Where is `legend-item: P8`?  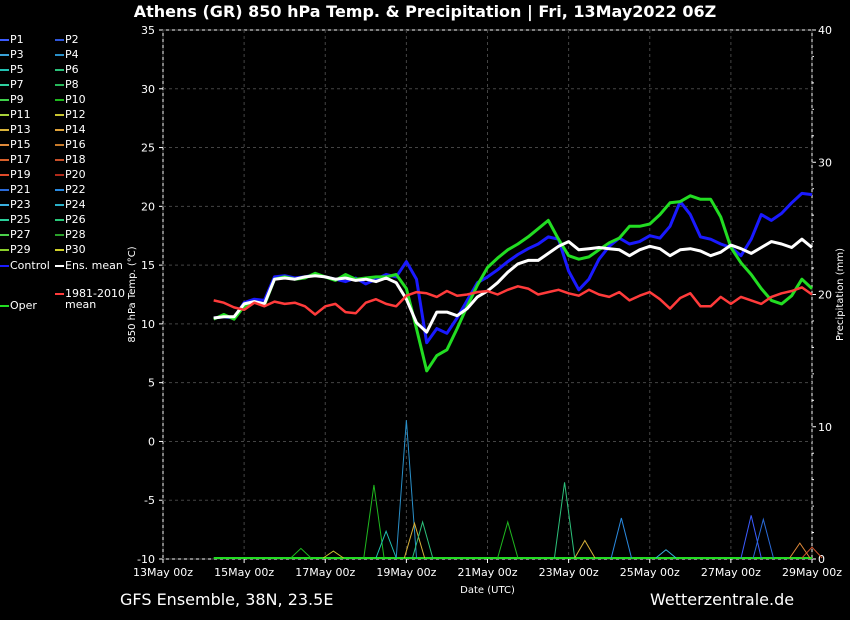 legend-item: P8 is located at coordinates (67, 84).